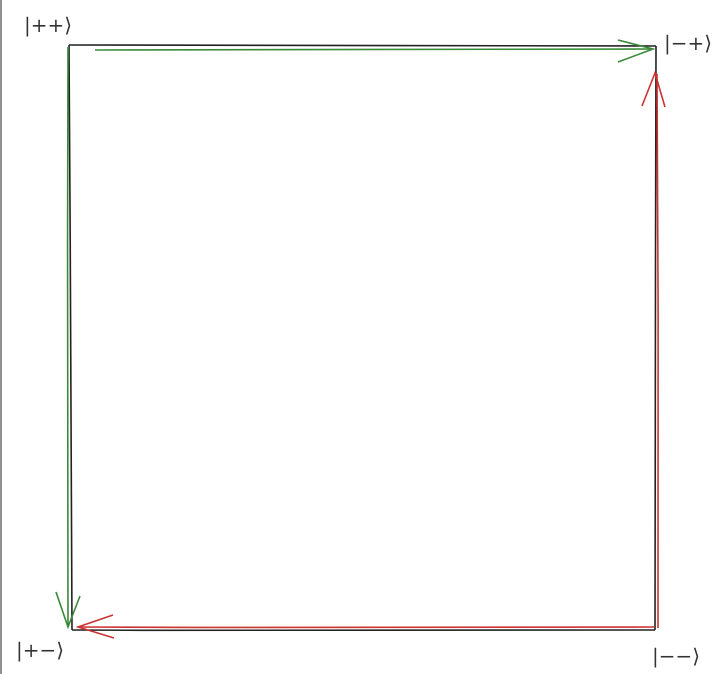 The image size is (728, 674). I want to click on arrow-pp-to-mp-shaft, so click(373, 49).